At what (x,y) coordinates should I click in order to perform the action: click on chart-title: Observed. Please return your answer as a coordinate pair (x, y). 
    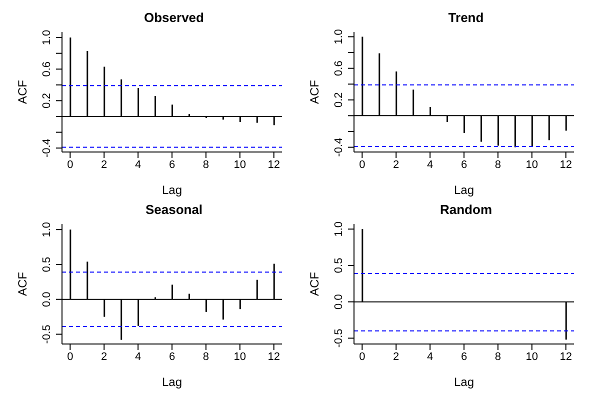
    Looking at the image, I should click on (174, 18).